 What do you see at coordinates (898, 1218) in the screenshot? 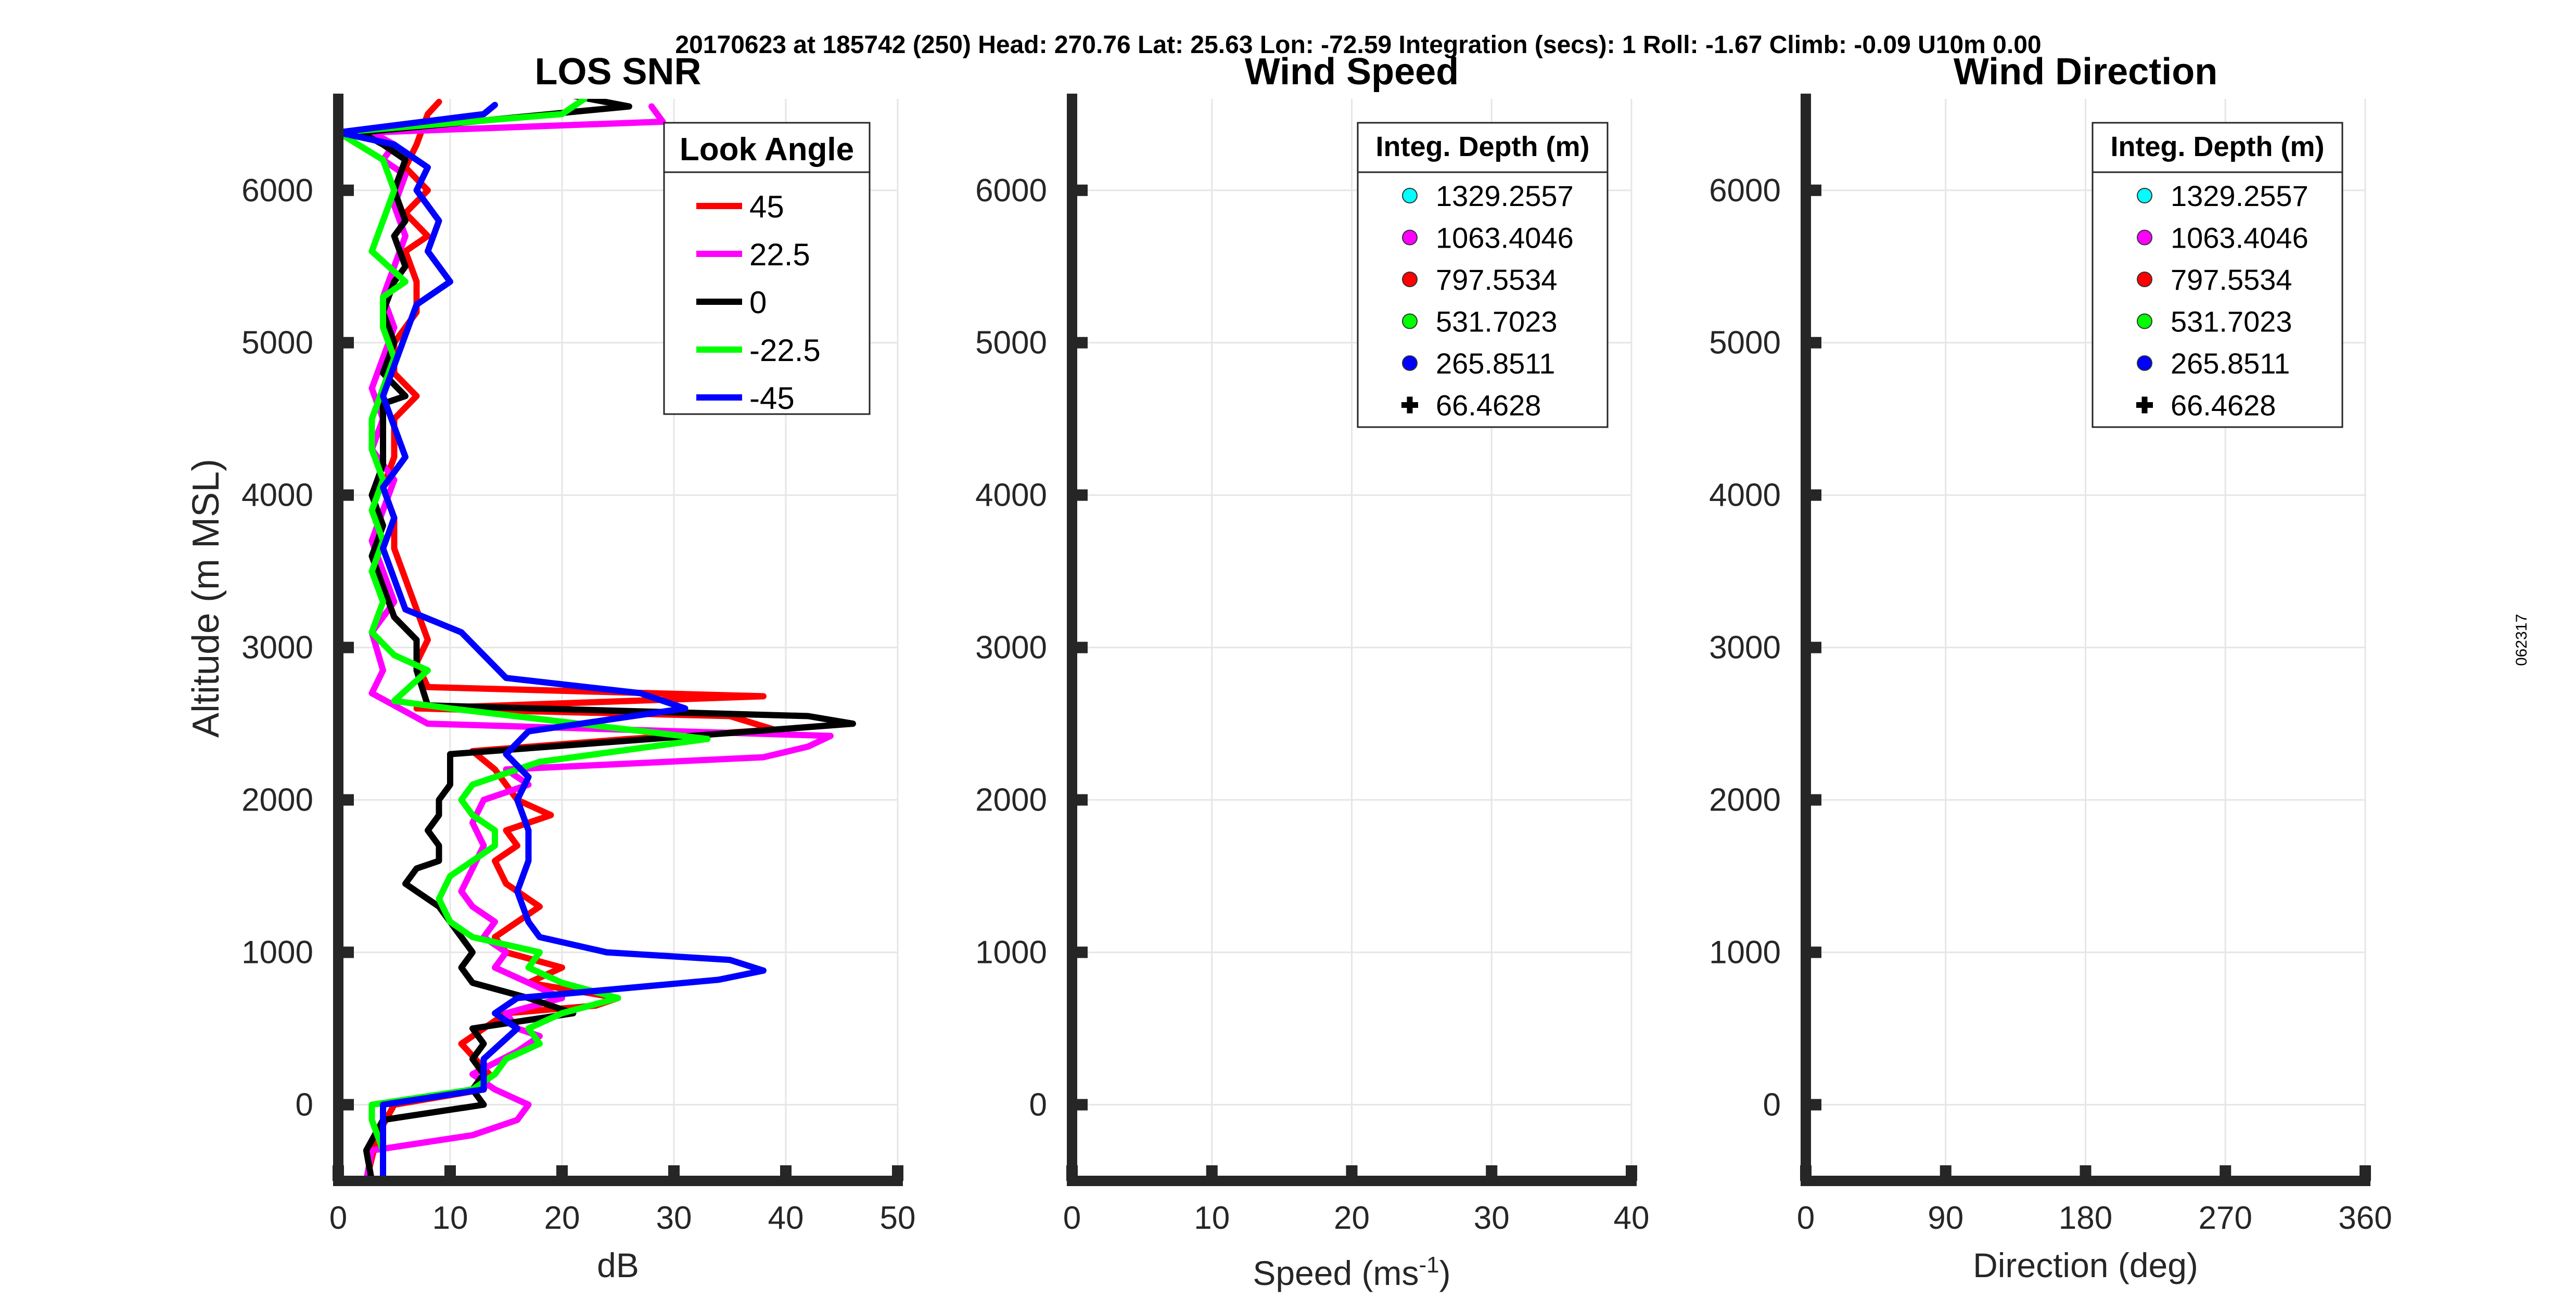
I see `x-tick-label: 50` at bounding box center [898, 1218].